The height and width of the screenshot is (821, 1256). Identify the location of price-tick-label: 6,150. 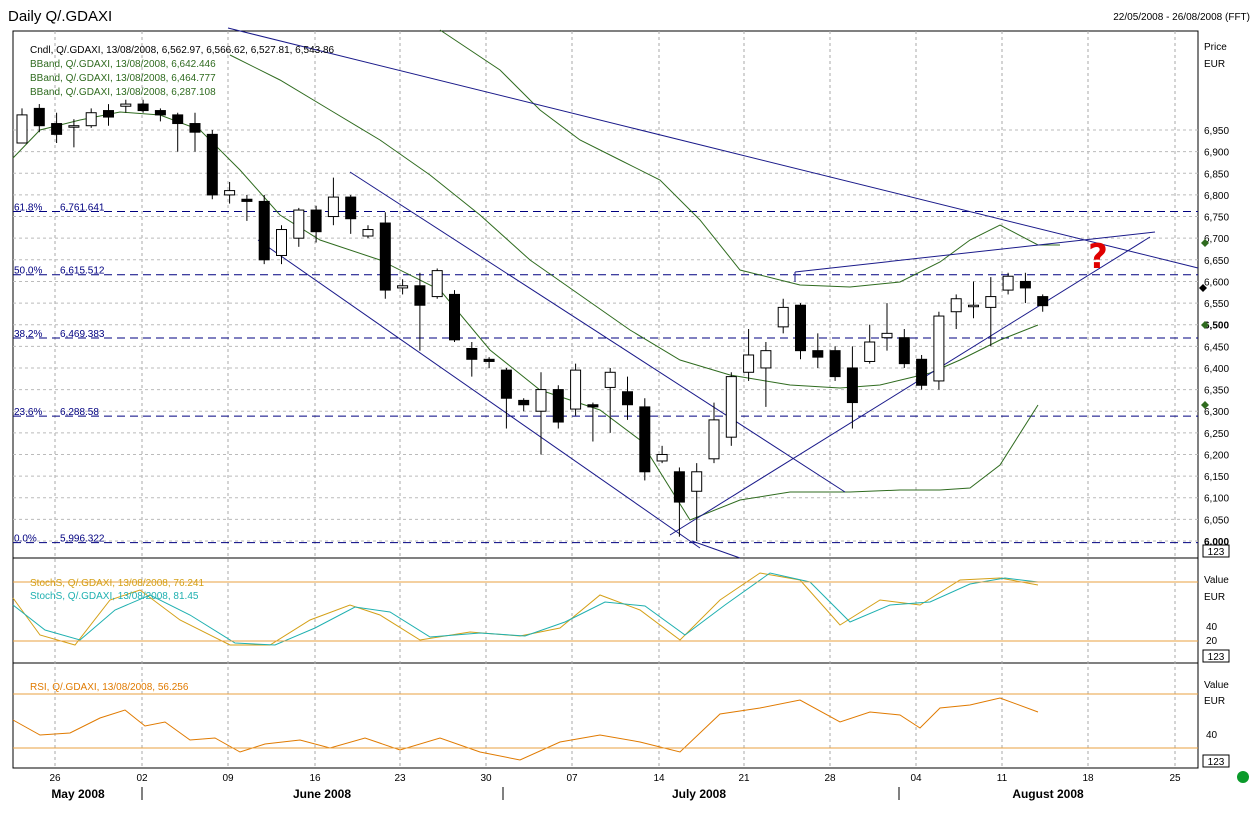
(1216, 477).